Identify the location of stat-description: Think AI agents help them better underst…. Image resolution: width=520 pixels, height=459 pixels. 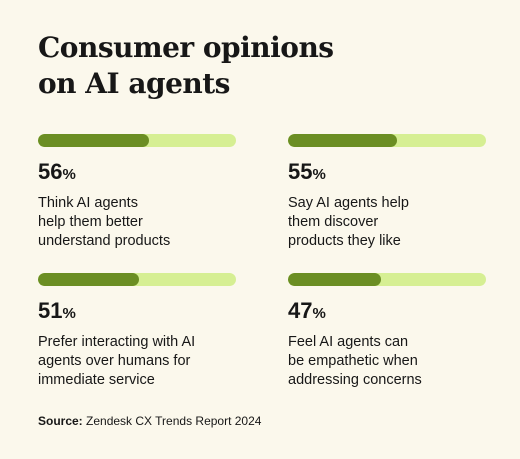
(138, 222).